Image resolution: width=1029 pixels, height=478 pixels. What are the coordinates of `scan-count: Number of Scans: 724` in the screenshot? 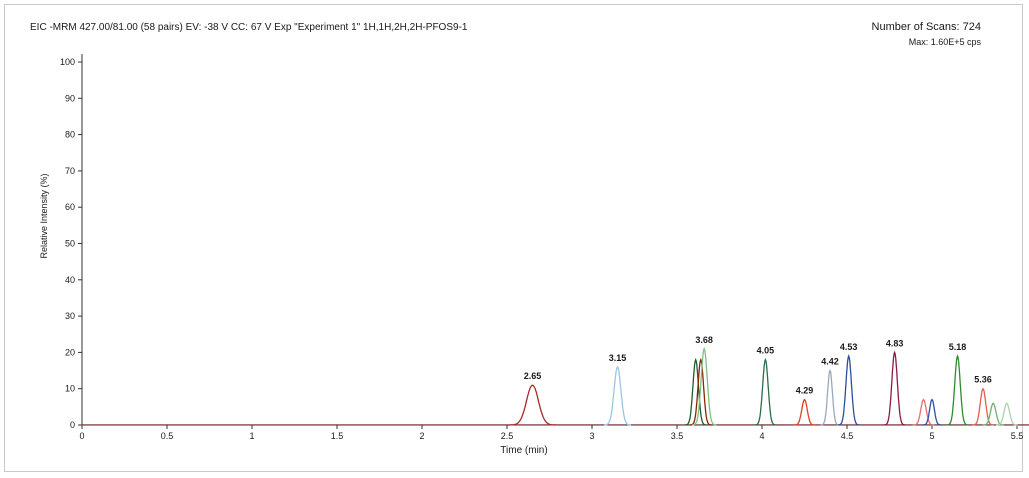 It's located at (926, 27).